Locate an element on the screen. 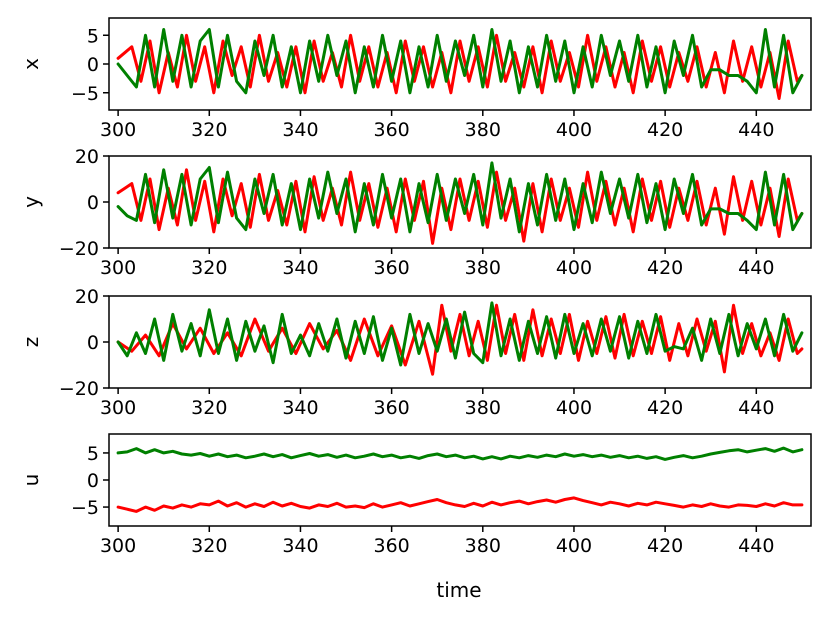 This screenshot has width=831, height=623. y-axis-label-x: x is located at coordinates (31, 64).